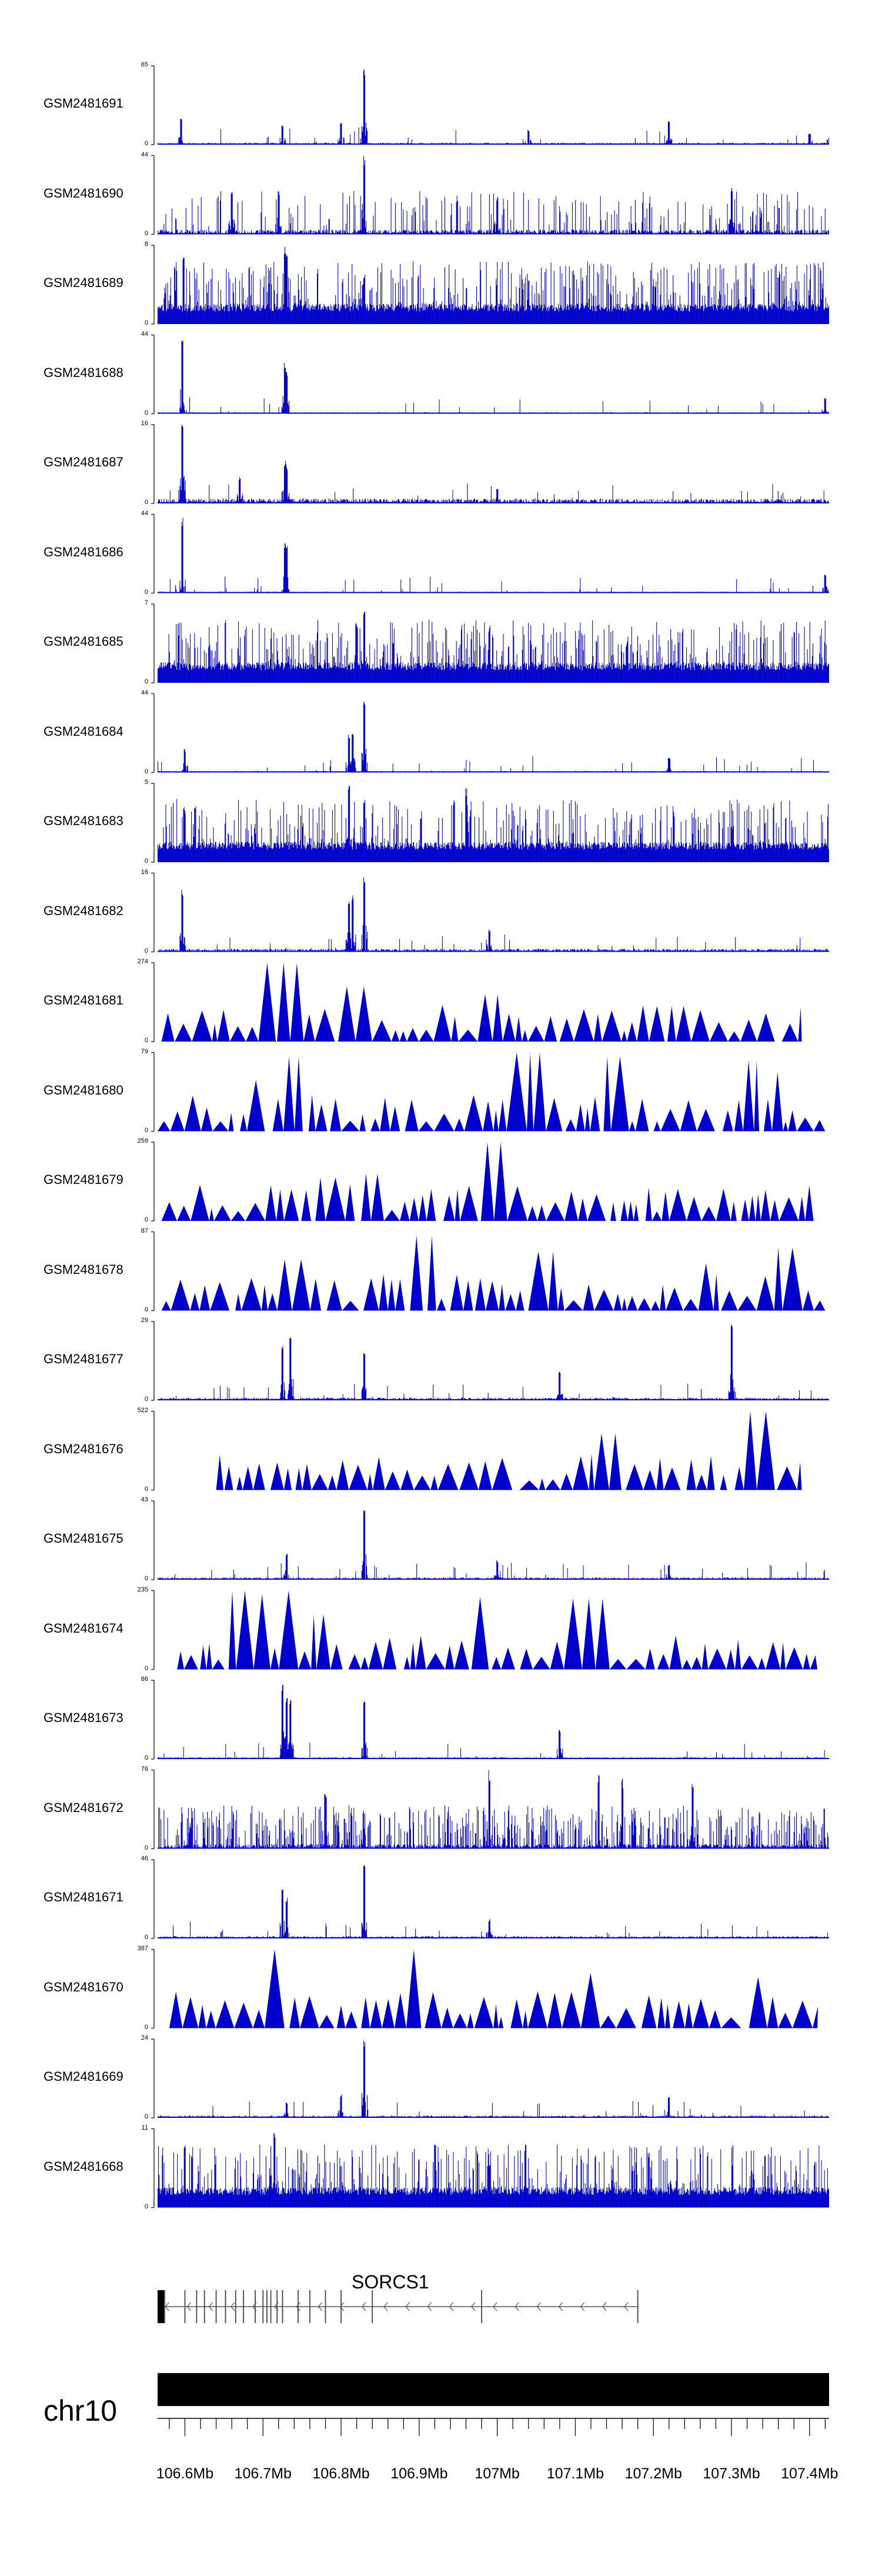  Describe the element at coordinates (490, 1361) in the screenshot. I see `track-GSM2481677` at that location.